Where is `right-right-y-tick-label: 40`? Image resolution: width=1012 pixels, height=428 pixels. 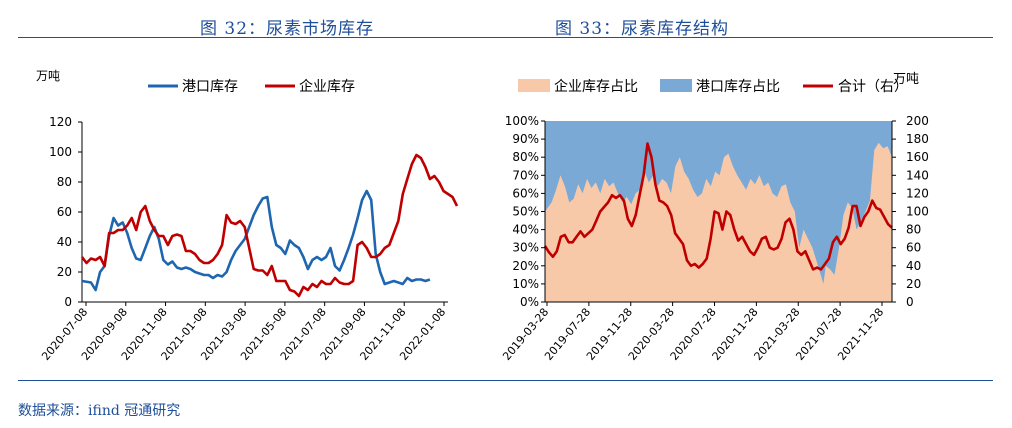 right-right-y-tick-label: 40 is located at coordinates (913, 266).